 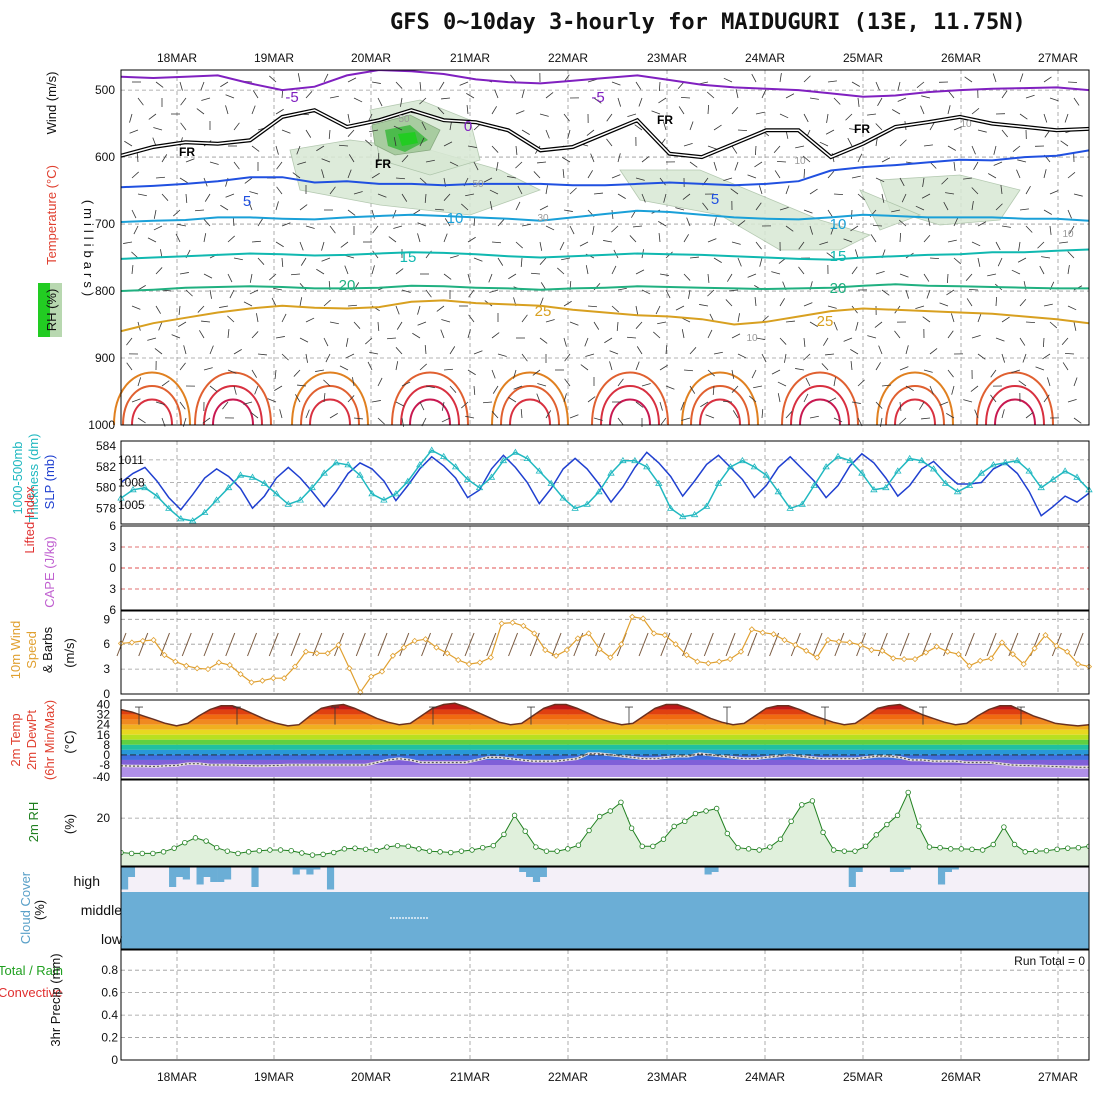 What do you see at coordinates (31, 992) in the screenshot?
I see `precip-convective-label: Convective` at bounding box center [31, 992].